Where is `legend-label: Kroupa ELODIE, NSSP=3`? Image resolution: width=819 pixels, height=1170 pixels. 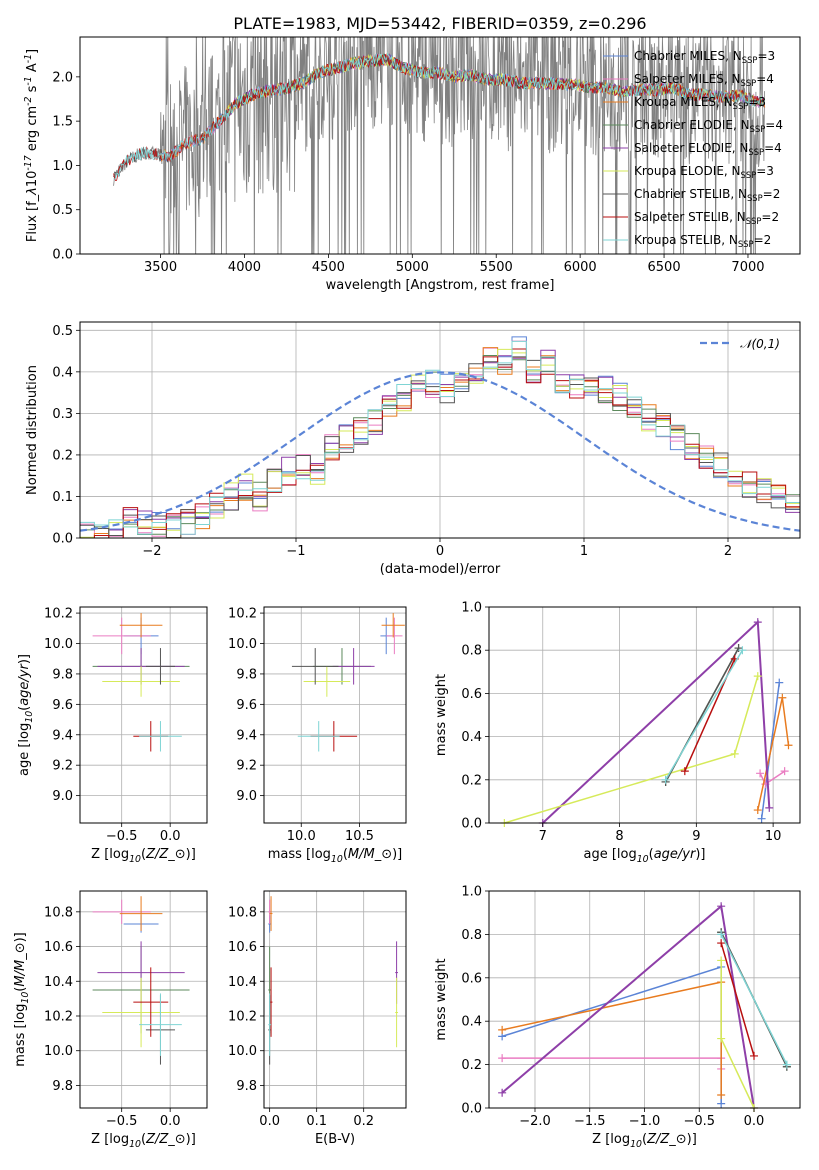
legend-label: Kroupa ELODIE, NSSP=3 is located at coordinates (704, 172).